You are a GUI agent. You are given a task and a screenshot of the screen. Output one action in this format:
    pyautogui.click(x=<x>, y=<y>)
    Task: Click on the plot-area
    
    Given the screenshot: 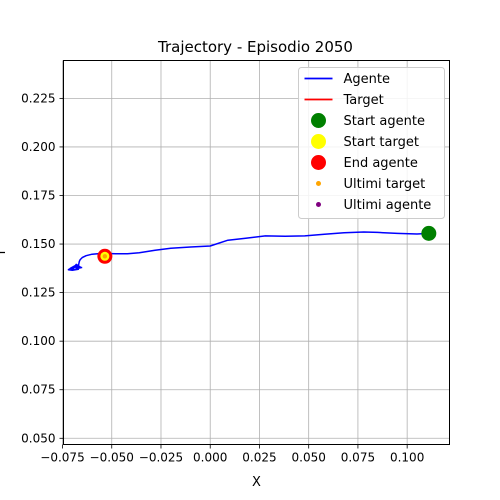 What is the action you would take?
    pyautogui.click(x=252, y=248)
    